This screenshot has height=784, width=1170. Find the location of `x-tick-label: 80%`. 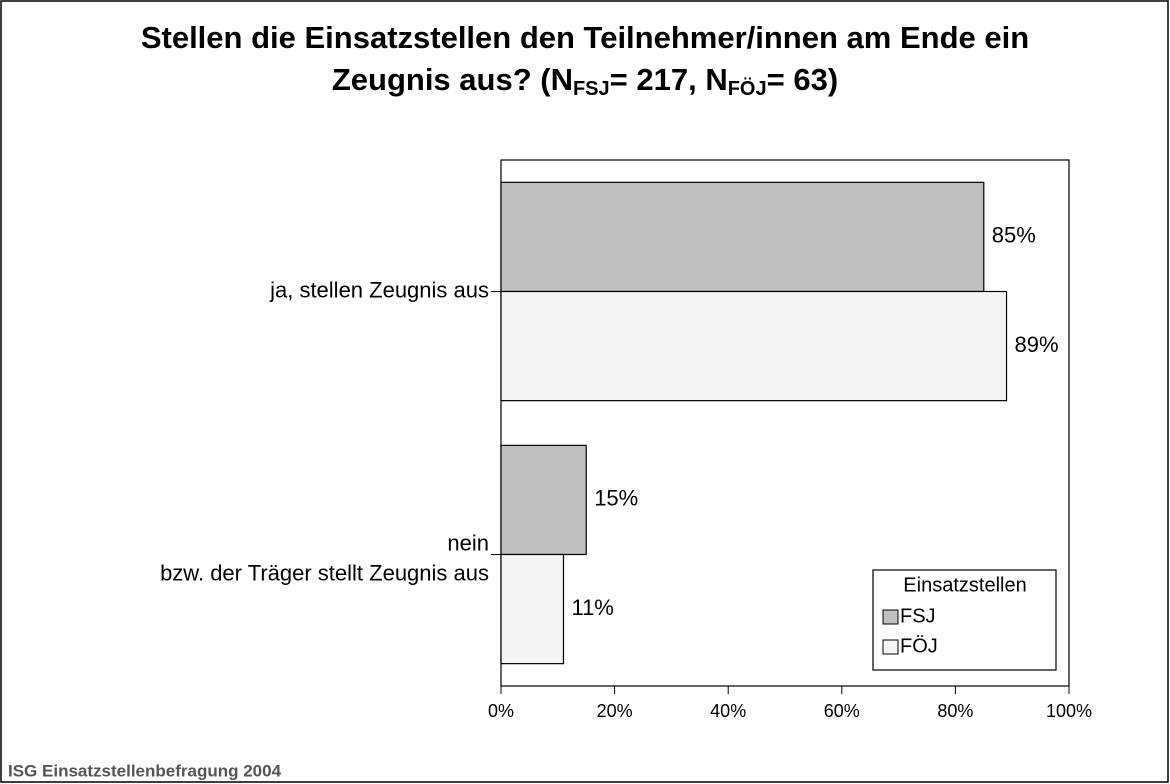

x-tick-label: 80% is located at coordinates (955, 711).